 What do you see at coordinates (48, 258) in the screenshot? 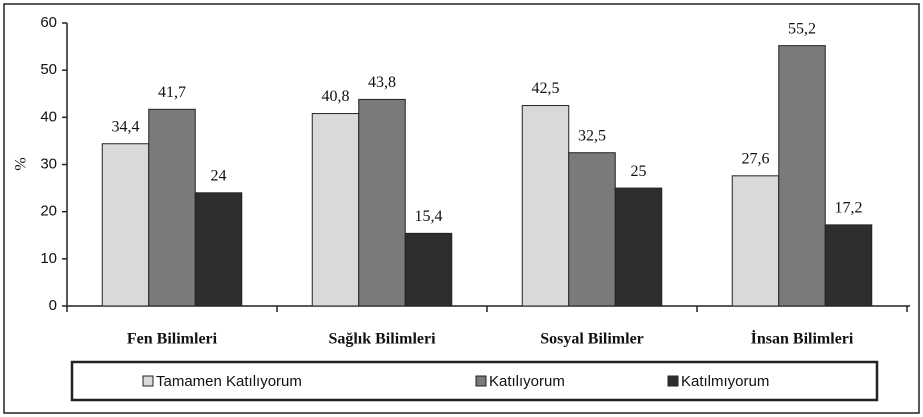
I see `y-tick-label: 10` at bounding box center [48, 258].